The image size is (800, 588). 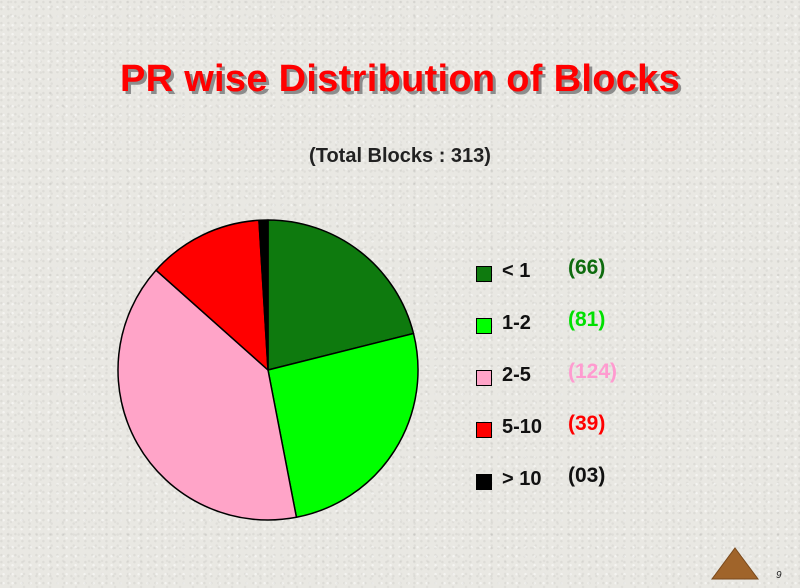 What do you see at coordinates (576, 440) in the screenshot?
I see `legend-item: 5-10 (39)` at bounding box center [576, 440].